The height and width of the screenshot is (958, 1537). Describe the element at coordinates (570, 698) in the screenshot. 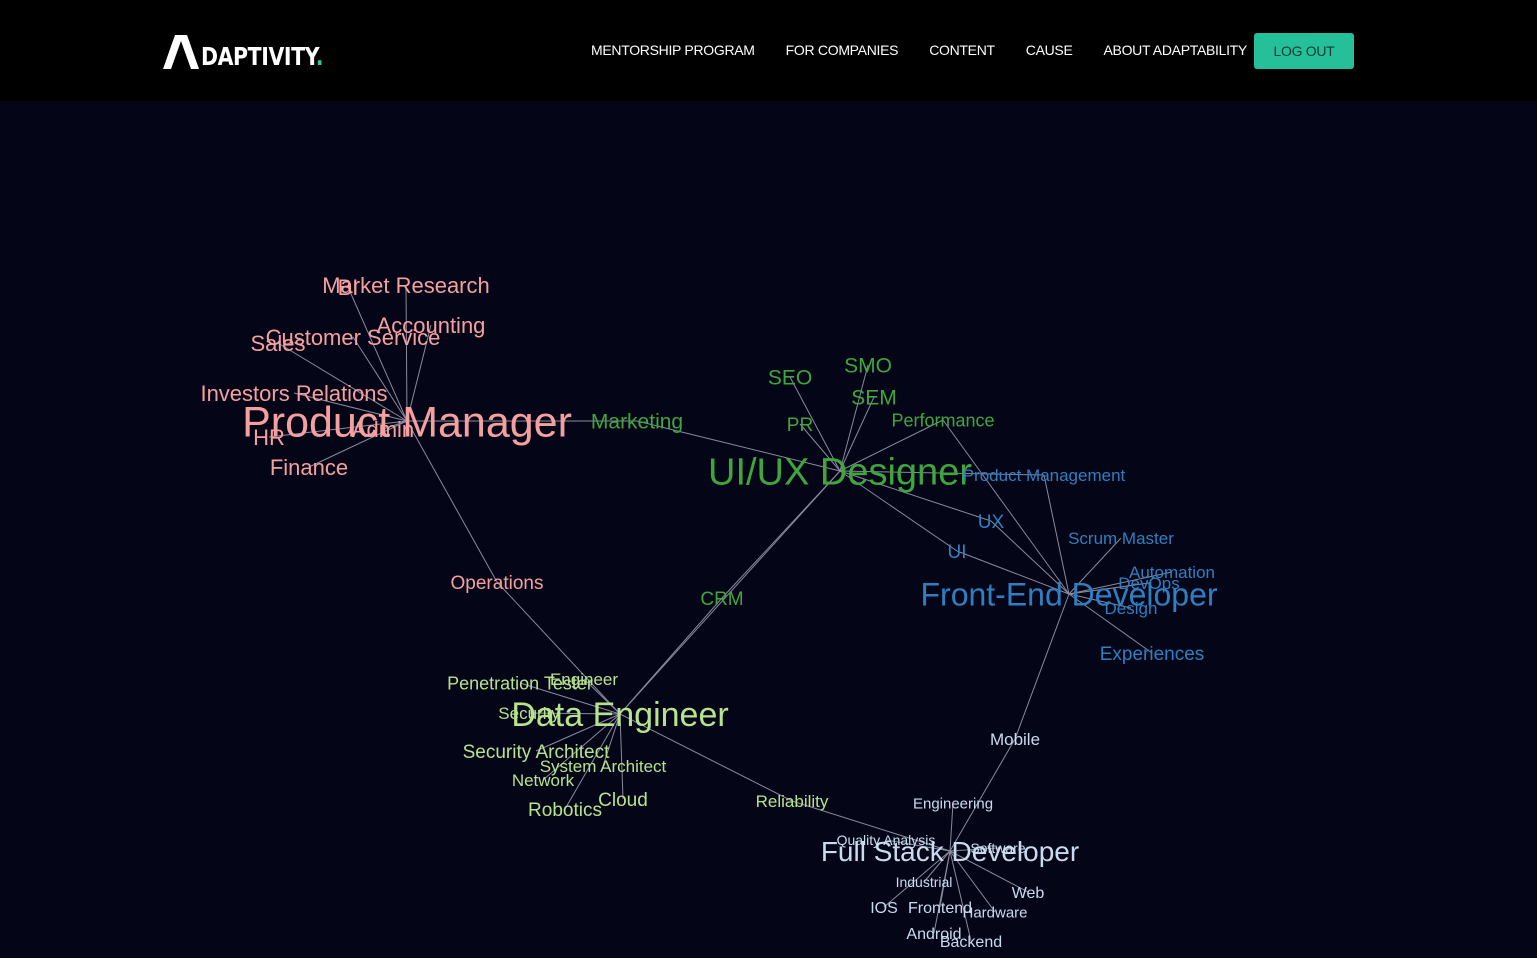

I see `edge-pen_tester-de` at that location.